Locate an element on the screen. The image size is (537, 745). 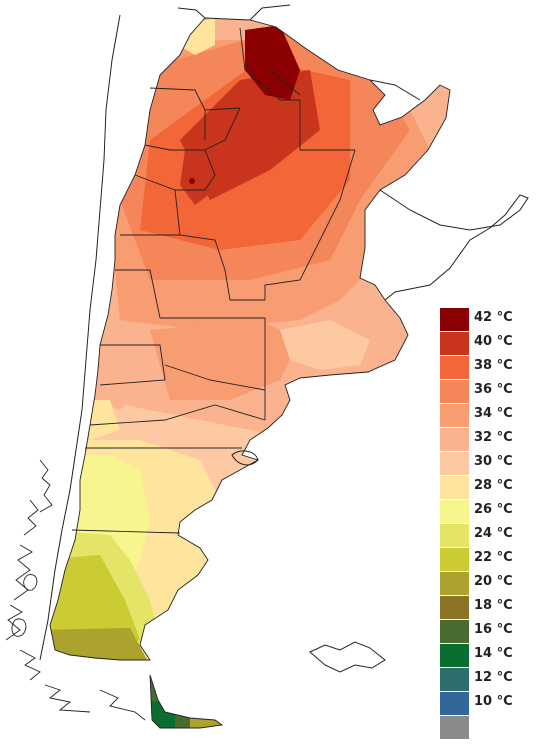
chile-islands is located at coordinates (75, 590).